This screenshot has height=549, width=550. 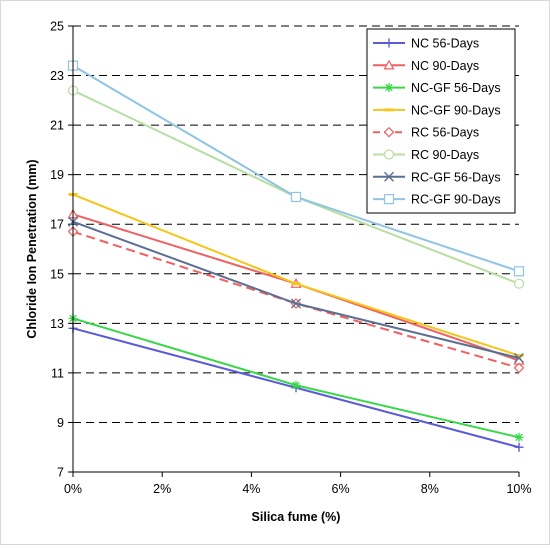 What do you see at coordinates (341, 489) in the screenshot?
I see `x-tick-label: 6%` at bounding box center [341, 489].